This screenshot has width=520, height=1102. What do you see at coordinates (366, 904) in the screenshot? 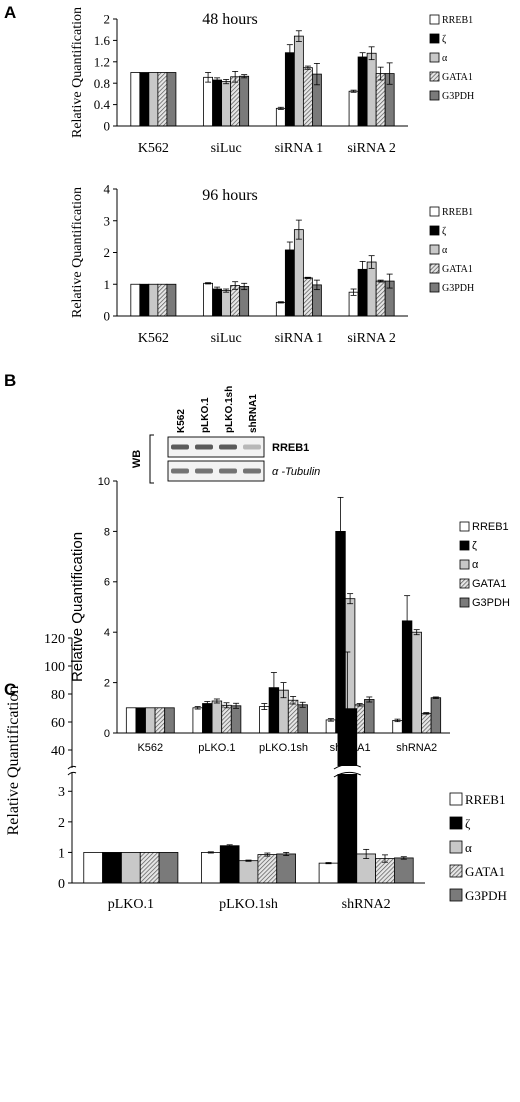
I see `x-category-label: shRNA2` at bounding box center [366, 904].